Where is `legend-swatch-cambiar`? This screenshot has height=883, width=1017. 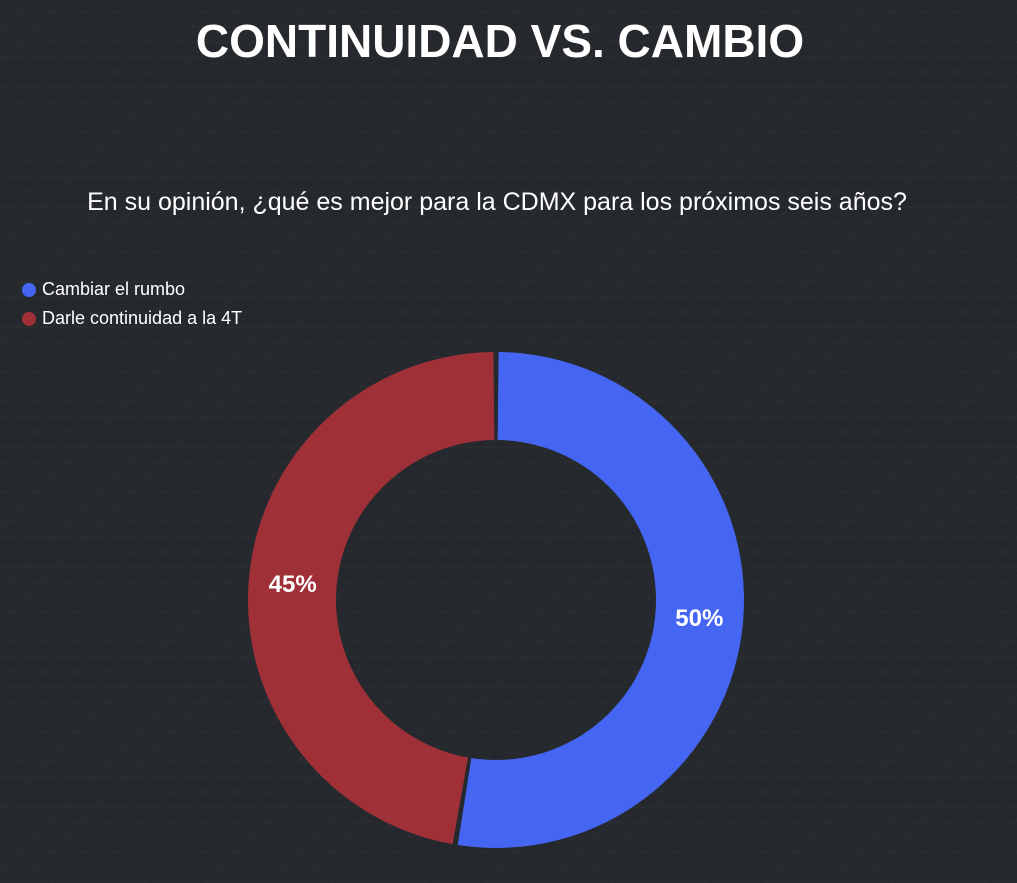 legend-swatch-cambiar is located at coordinates (29, 289).